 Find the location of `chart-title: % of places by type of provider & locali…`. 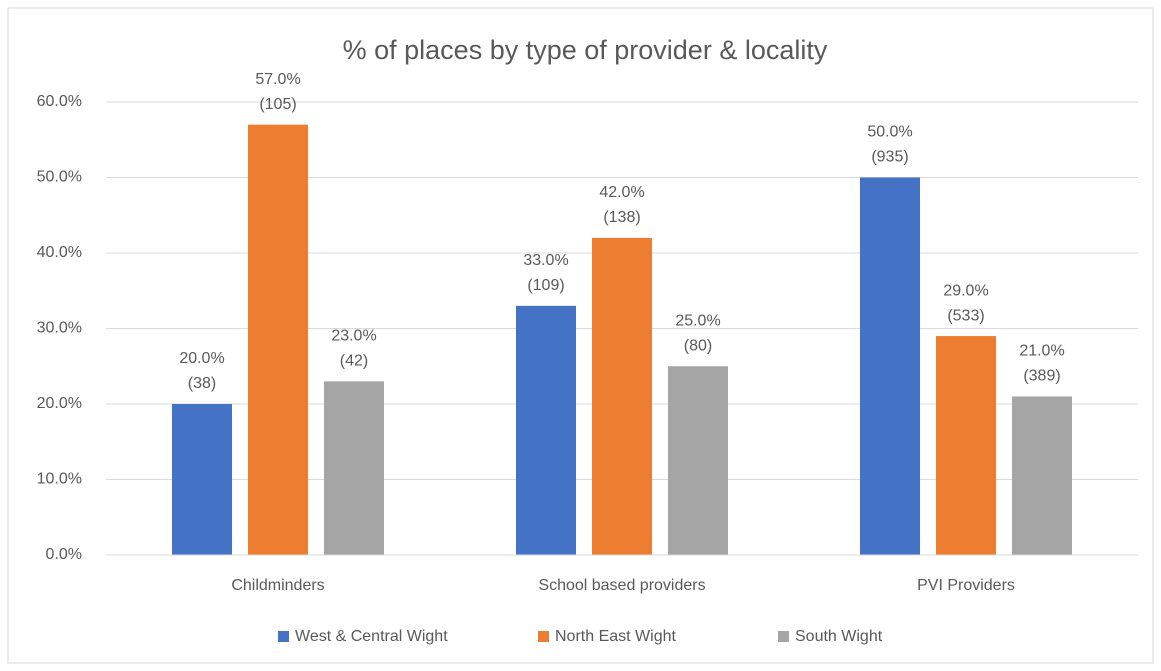

chart-title: % of places by type of provider & locali… is located at coordinates (585, 50).